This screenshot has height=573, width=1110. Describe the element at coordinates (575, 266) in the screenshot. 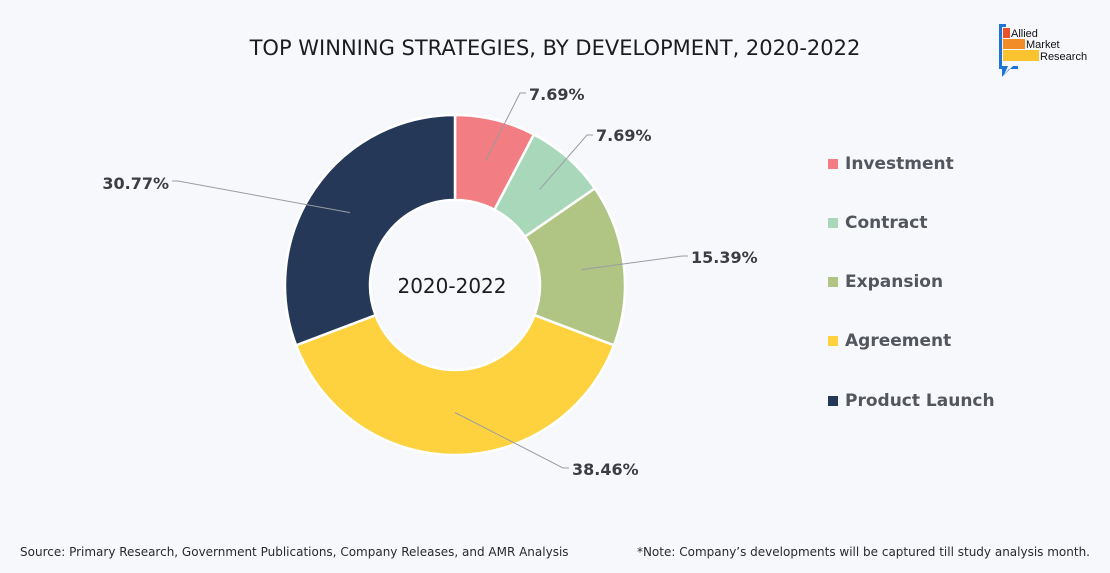

I see `donut-slice-expansion` at that location.